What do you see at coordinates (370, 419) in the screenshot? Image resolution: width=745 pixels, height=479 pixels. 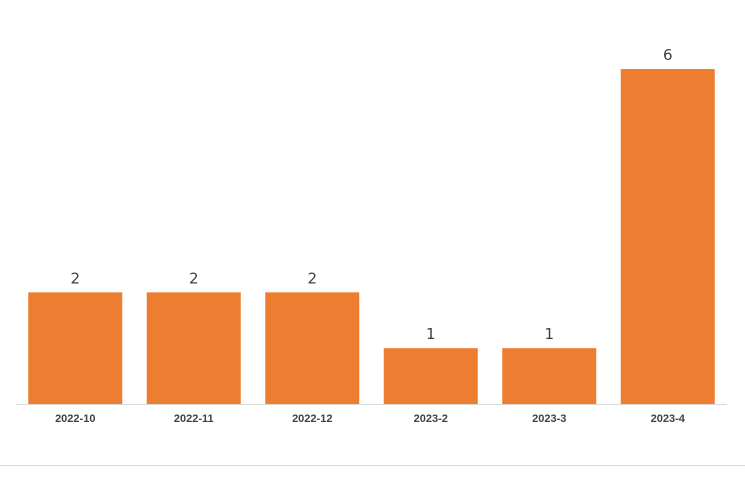 I see `x-axis-tick-labels: 2022-10 2022-11 2022-12 2023-2 2023-3 2023-4` at bounding box center [370, 419].